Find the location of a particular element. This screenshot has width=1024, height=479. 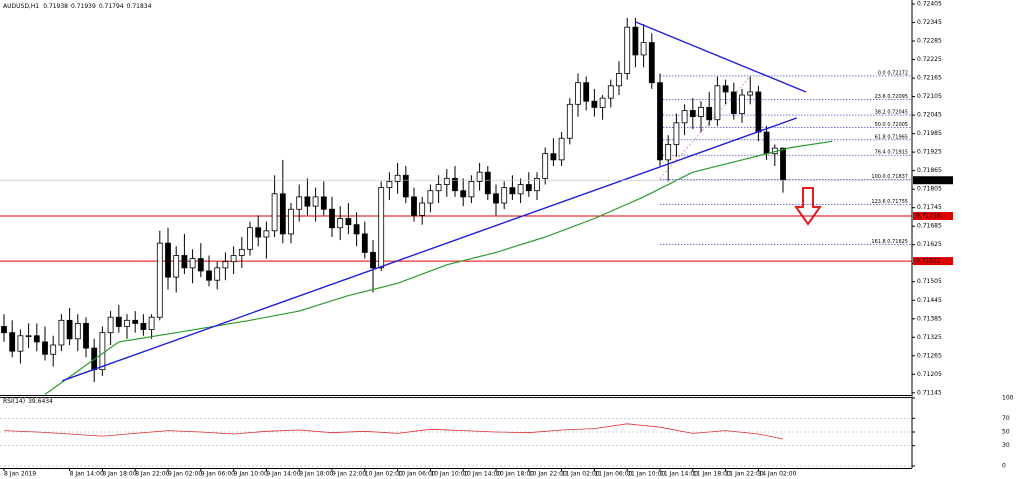

rsi-current: 39.6434 is located at coordinates (40, 401).